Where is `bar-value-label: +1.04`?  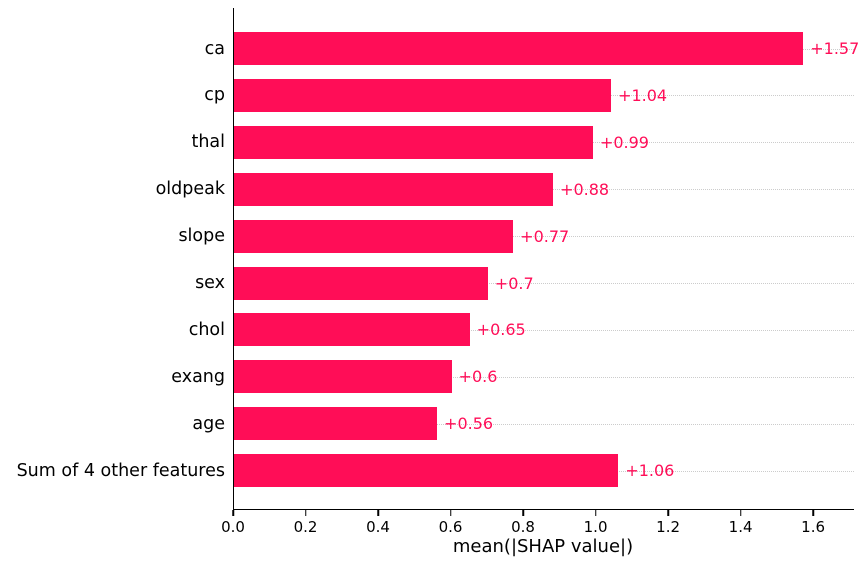
bar-value-label: +1.04 is located at coordinates (643, 95).